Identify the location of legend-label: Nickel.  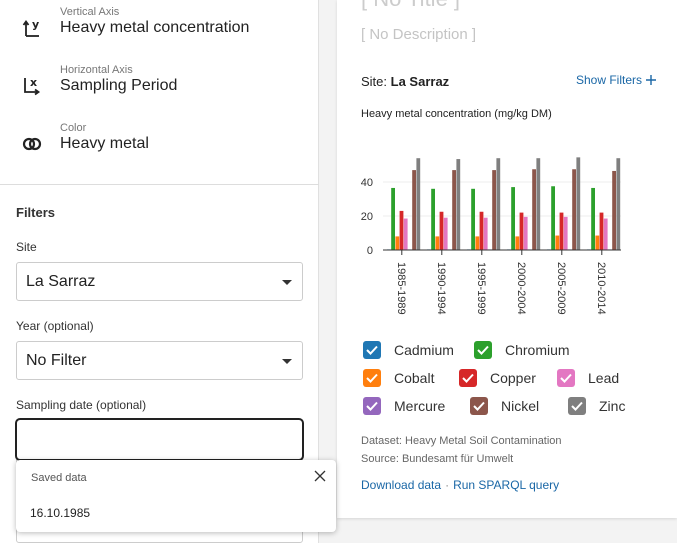
(520, 406).